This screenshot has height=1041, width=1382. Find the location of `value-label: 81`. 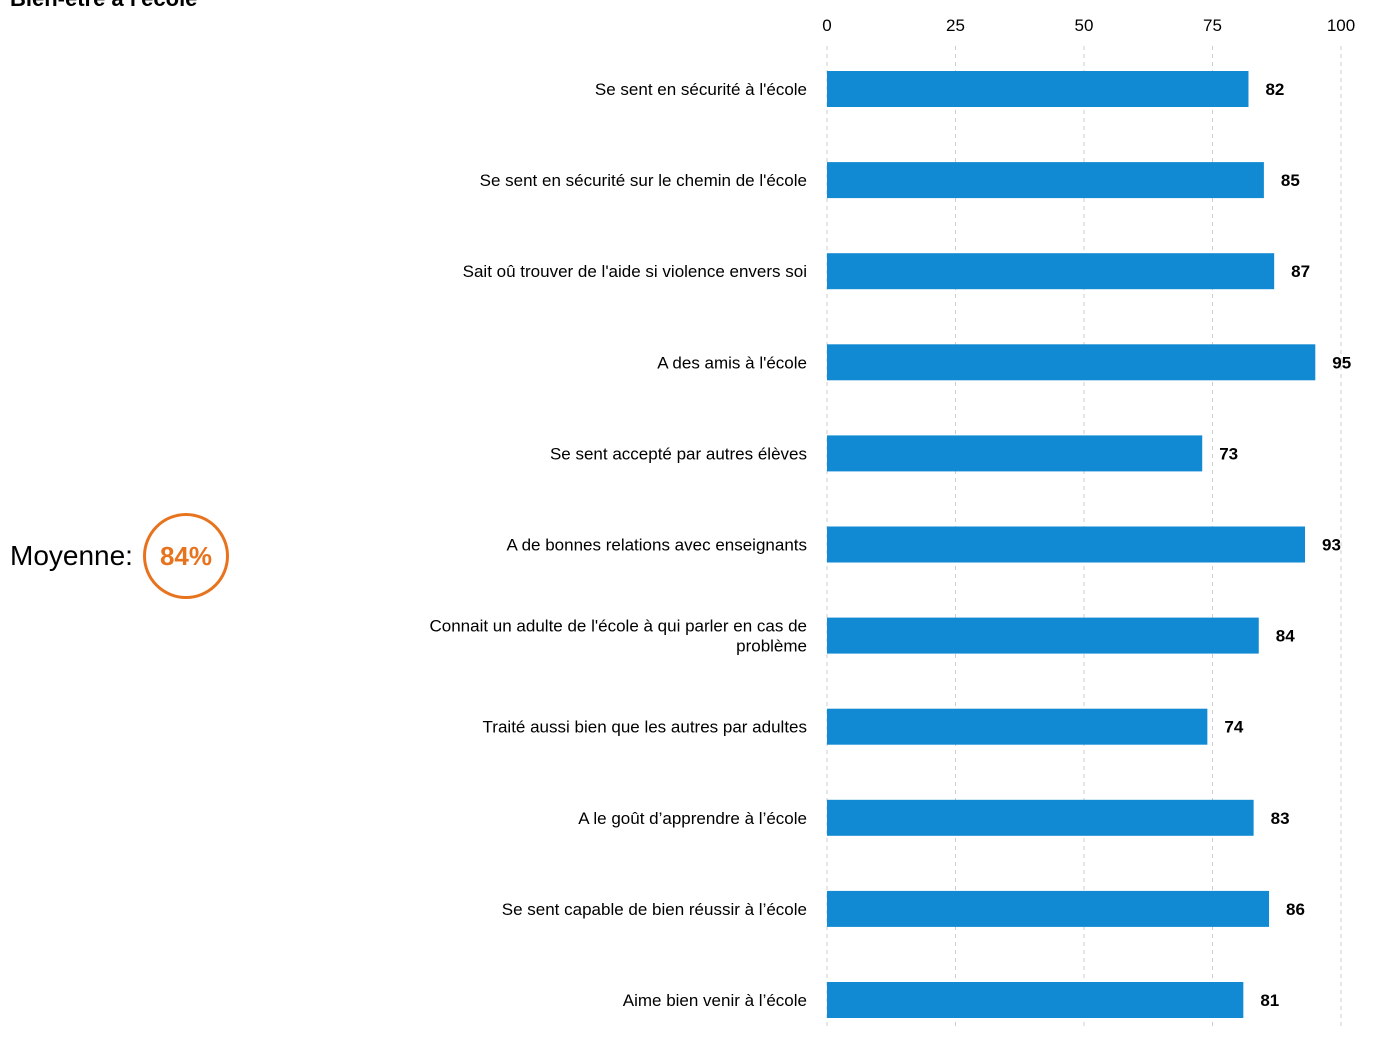

value-label: 81 is located at coordinates (1269, 1000).